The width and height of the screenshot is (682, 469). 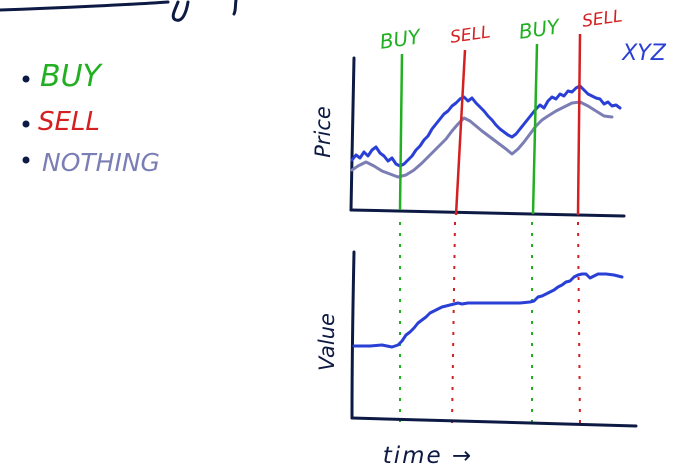 I want to click on legend-bullet-buy, so click(x=26, y=79).